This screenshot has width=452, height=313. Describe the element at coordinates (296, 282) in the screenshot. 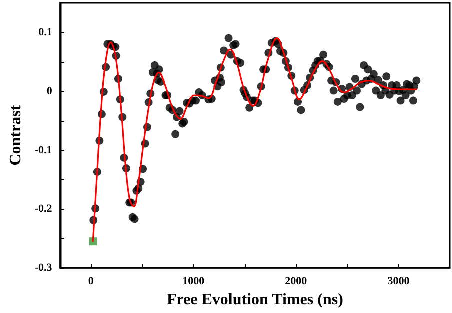

I see `x-tick-label: 2000` at that location.